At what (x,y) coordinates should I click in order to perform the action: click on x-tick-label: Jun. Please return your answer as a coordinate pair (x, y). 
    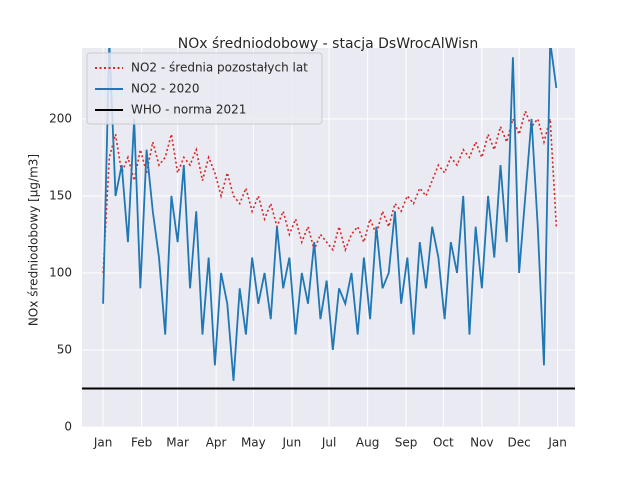
    Looking at the image, I should click on (291, 443).